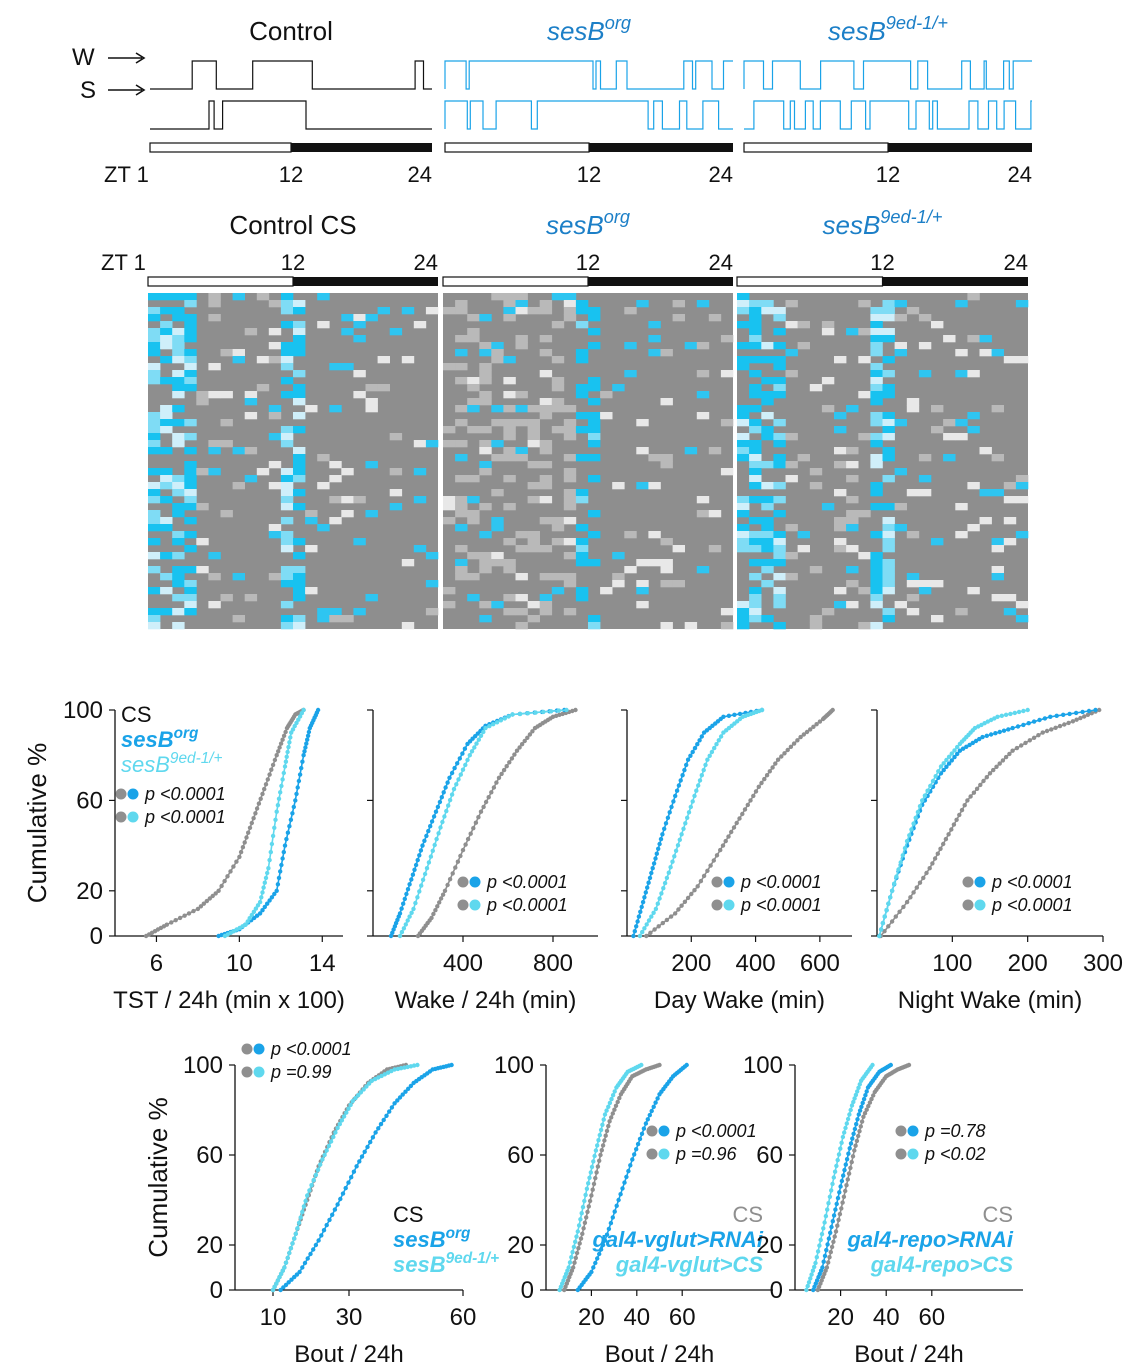 The image size is (1131, 1363). What do you see at coordinates (781, 905) in the screenshot?
I see `stat-label: p <0.0001` at bounding box center [781, 905].